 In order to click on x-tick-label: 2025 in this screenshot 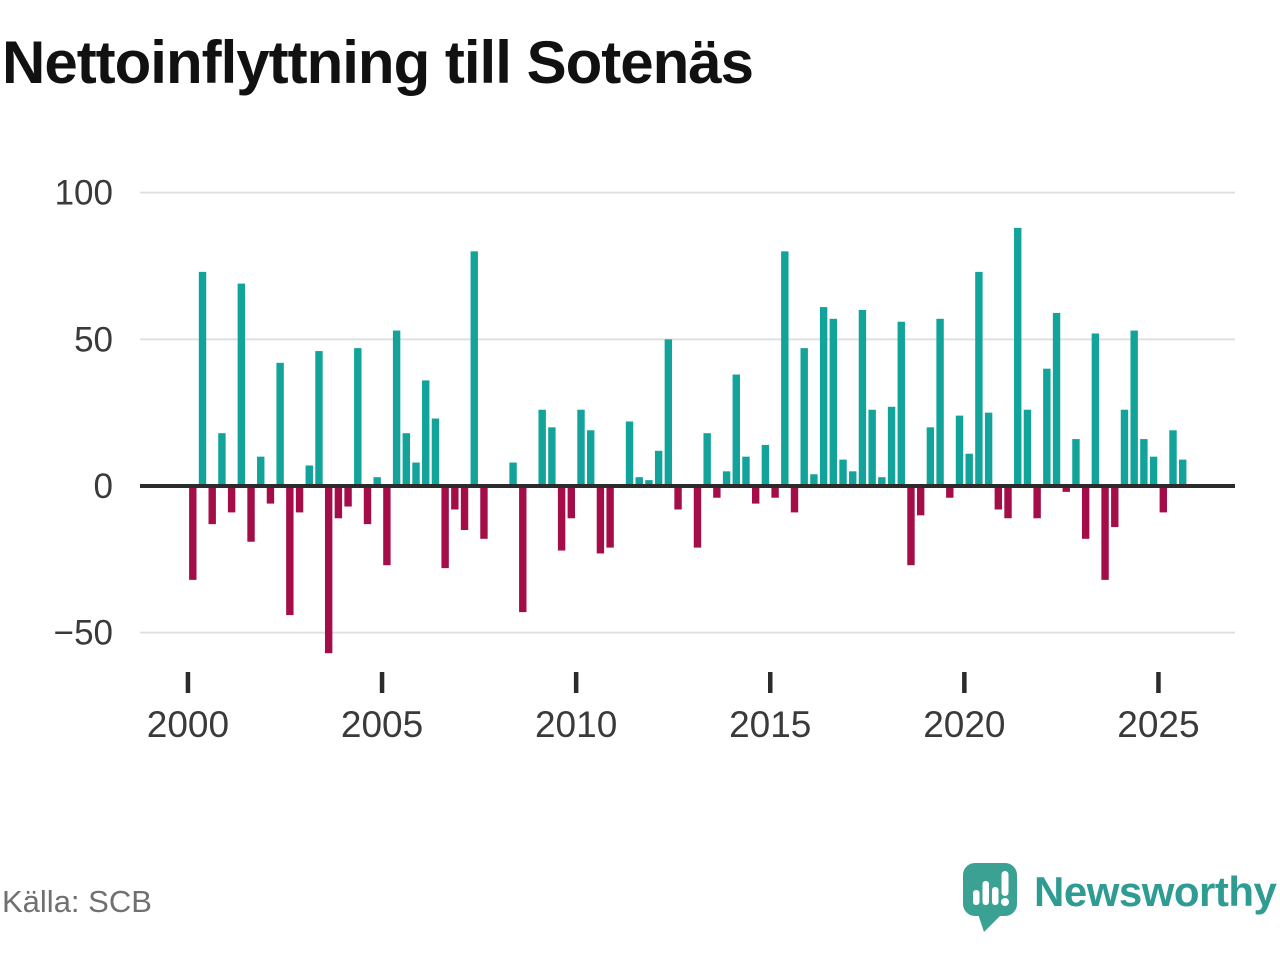, I will do `click(1158, 724)`.